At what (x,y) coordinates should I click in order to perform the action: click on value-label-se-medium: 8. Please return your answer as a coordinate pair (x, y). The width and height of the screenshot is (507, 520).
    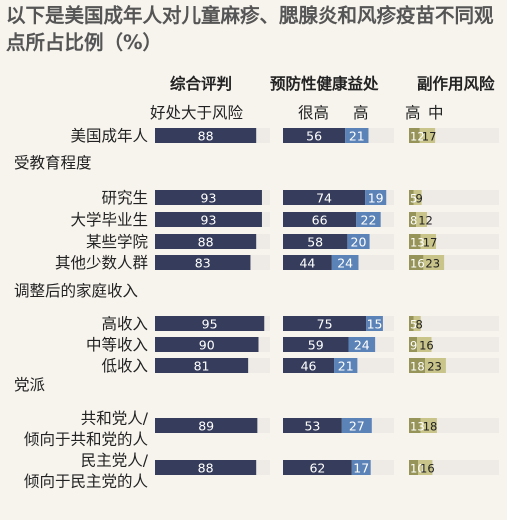
    Looking at the image, I should click on (419, 325).